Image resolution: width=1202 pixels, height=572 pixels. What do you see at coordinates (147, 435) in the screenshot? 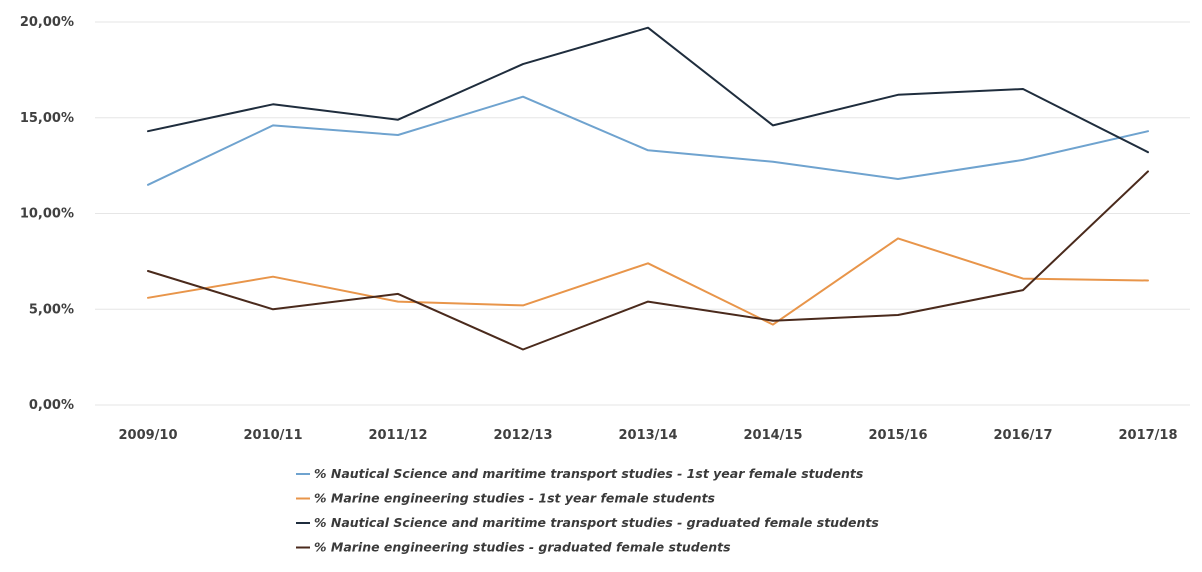
I see `x-tick-label: 2009/10` at bounding box center [147, 435].